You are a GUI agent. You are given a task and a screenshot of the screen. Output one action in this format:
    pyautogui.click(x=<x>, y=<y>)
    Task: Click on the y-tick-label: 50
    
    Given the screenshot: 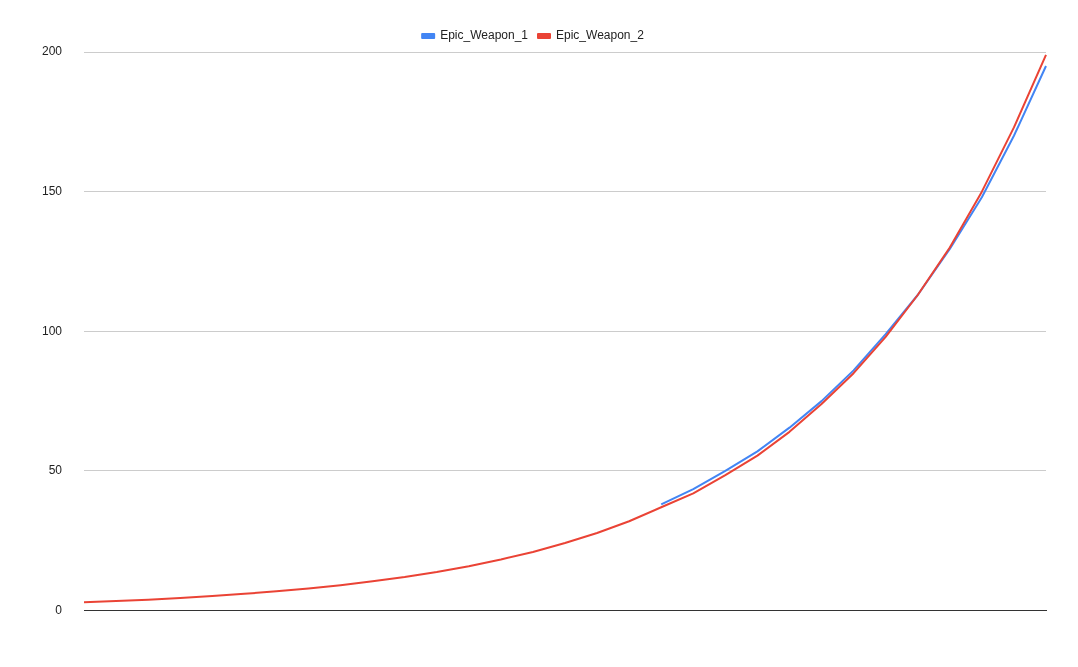 What is the action you would take?
    pyautogui.click(x=55, y=470)
    